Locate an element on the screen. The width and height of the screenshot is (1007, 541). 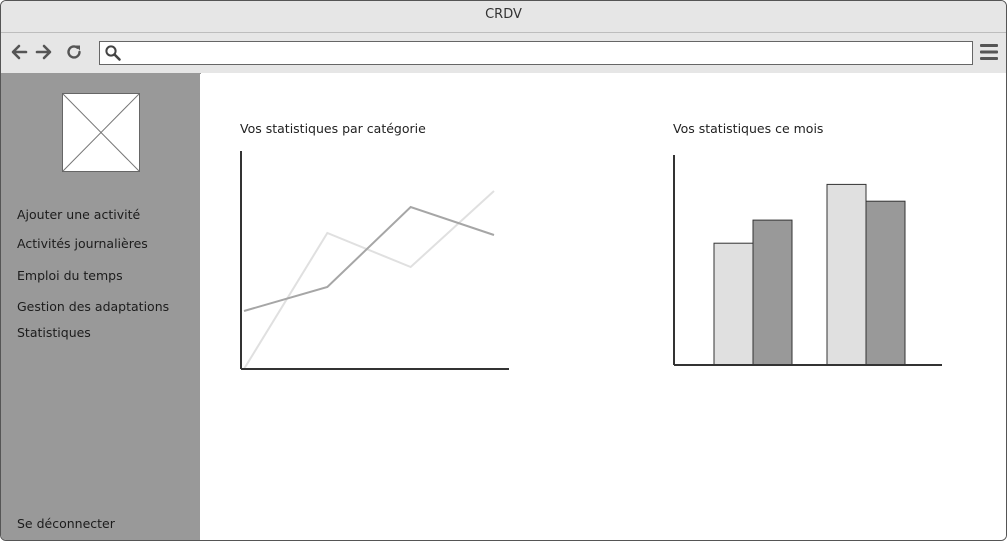
window-titlebar: CRDV is located at coordinates (503, 17).